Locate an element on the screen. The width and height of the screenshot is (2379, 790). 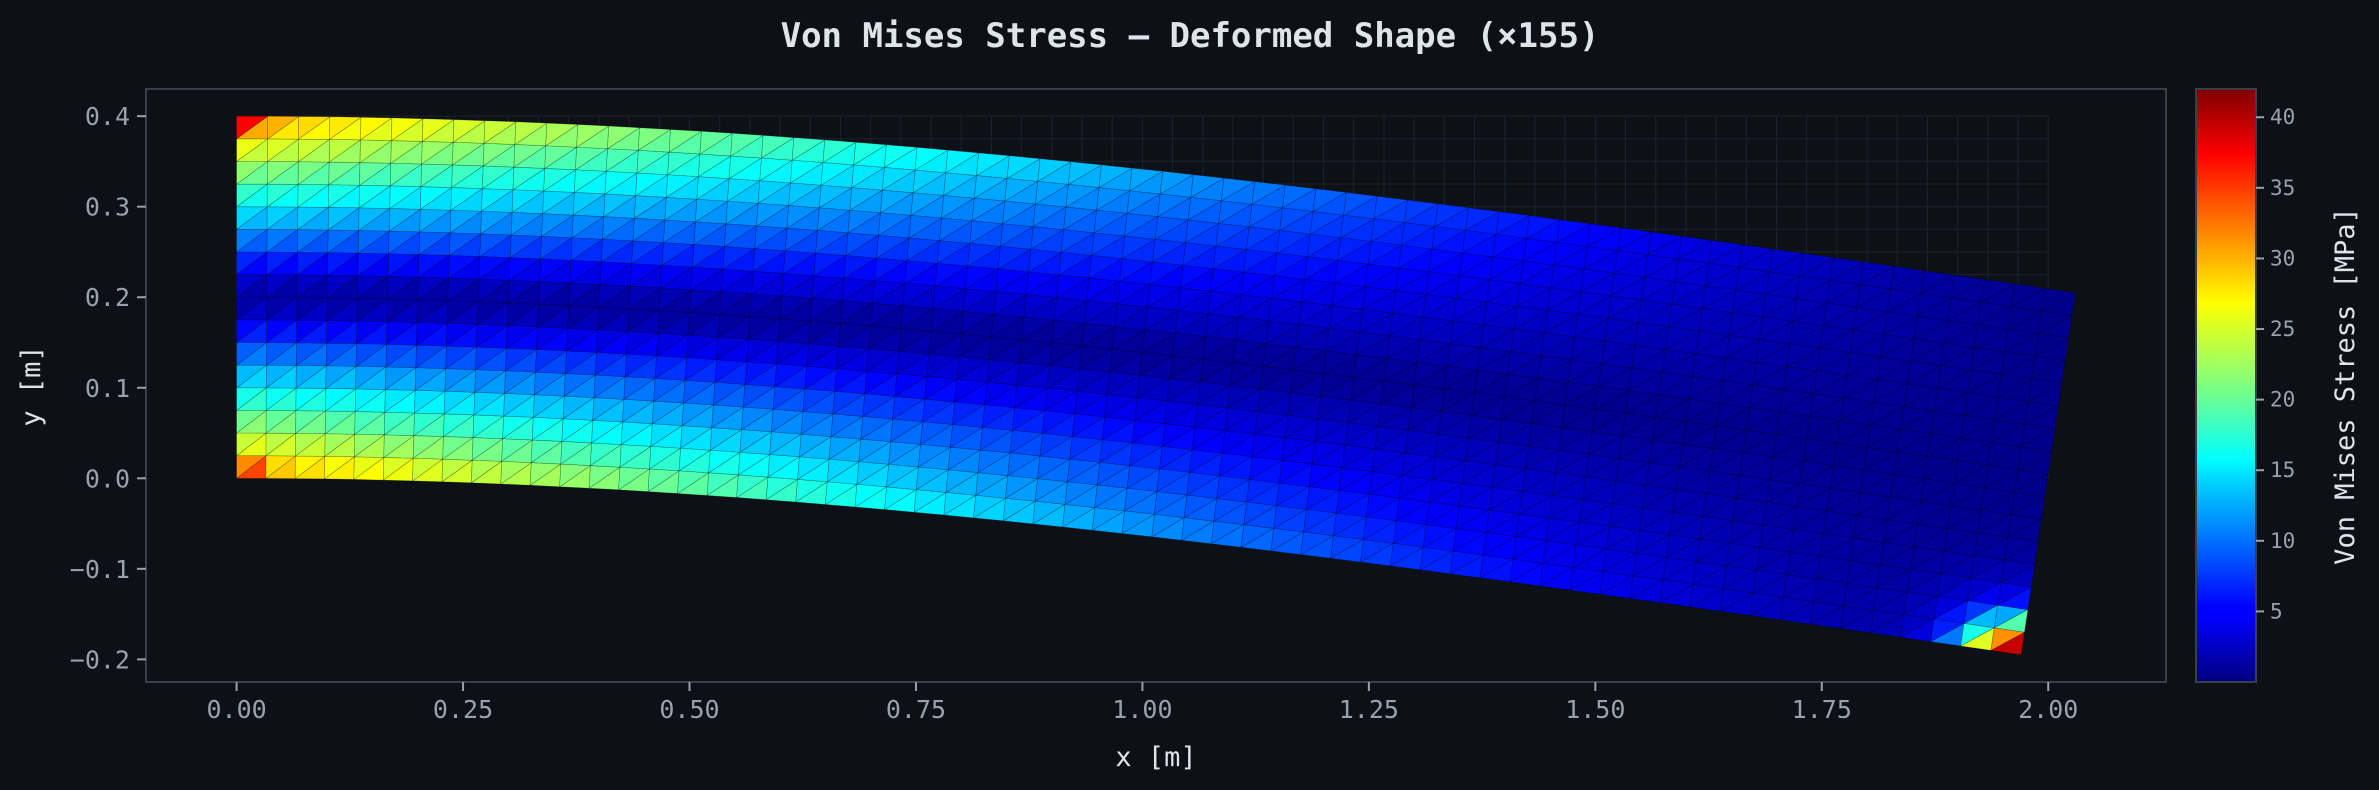
colorbar-tick-label: 5 is located at coordinates (2276, 611).